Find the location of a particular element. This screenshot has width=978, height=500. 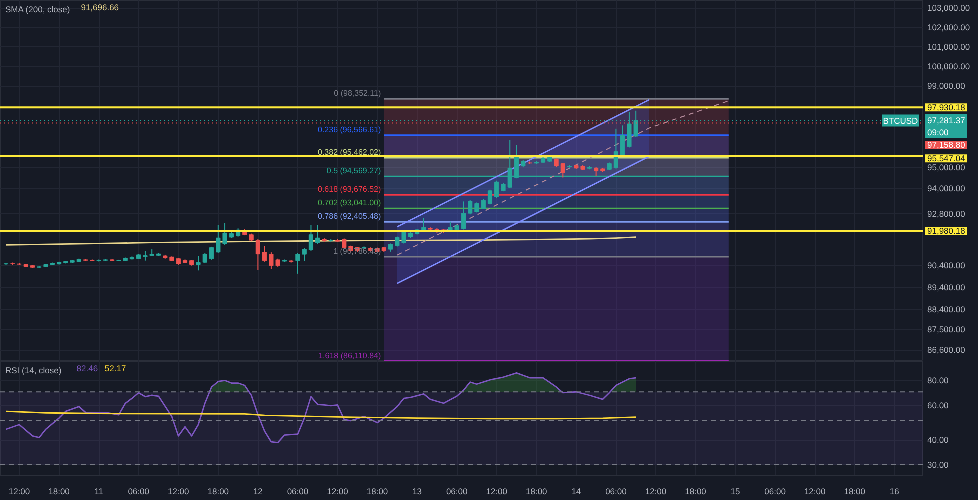

x-tick-label: 16 is located at coordinates (895, 491).